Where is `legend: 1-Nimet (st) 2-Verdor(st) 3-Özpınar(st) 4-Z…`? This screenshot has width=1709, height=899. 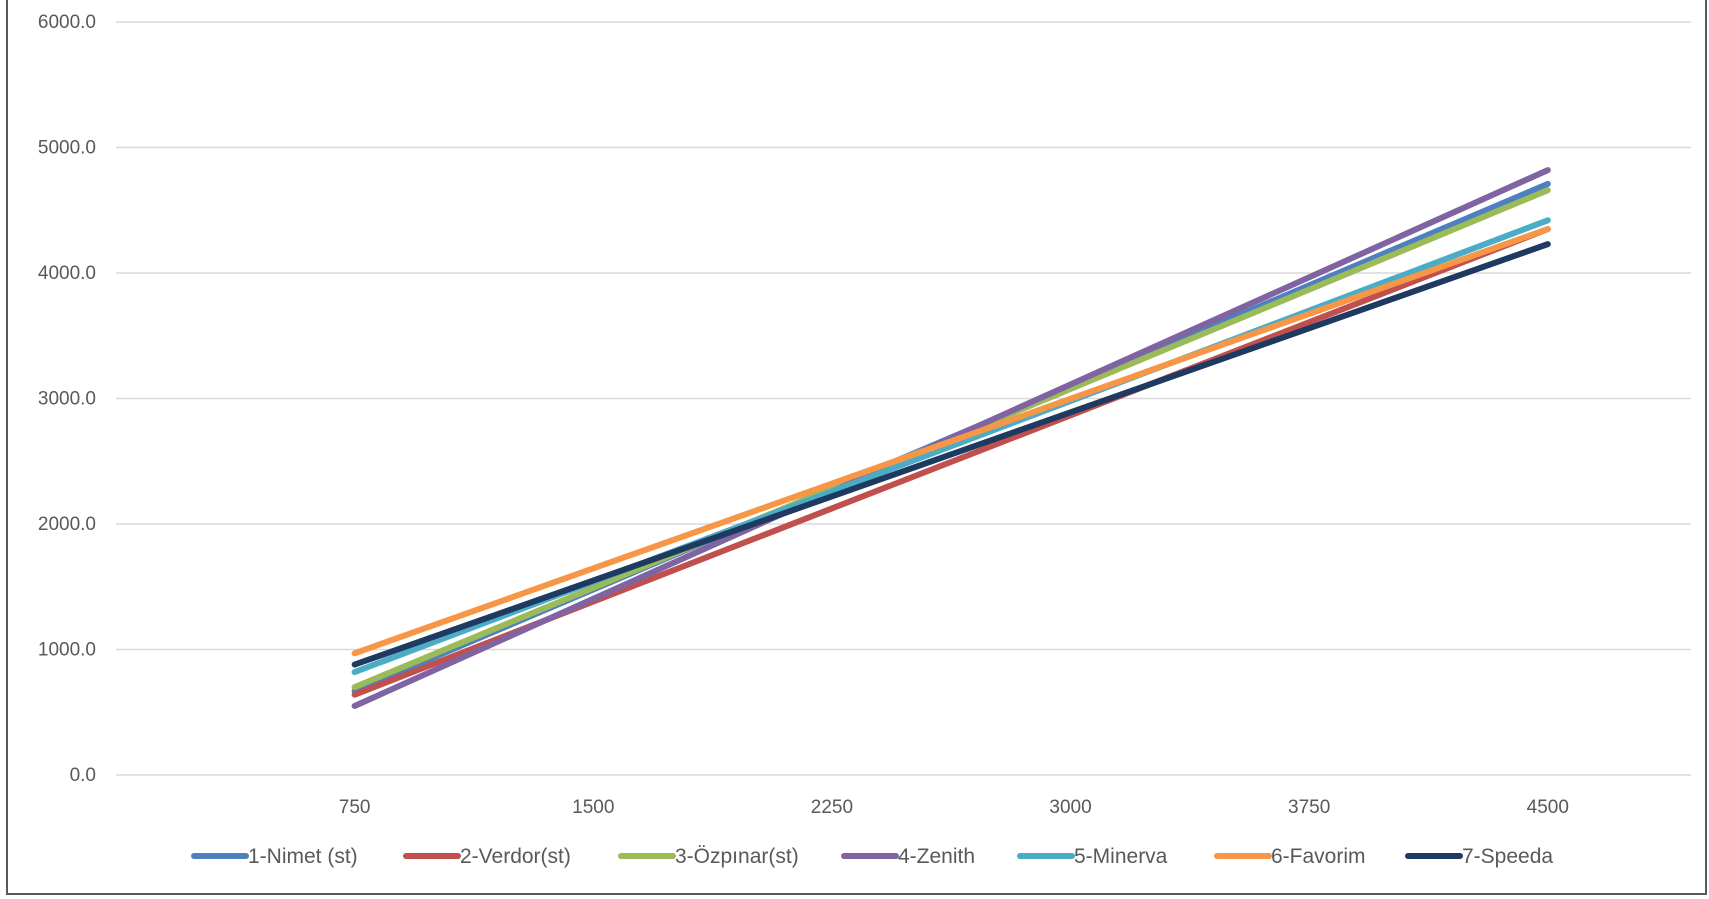 legend: 1-Nimet (st) 2-Verdor(st) 3-Özpınar(st) 4-Z… is located at coordinates (872, 856).